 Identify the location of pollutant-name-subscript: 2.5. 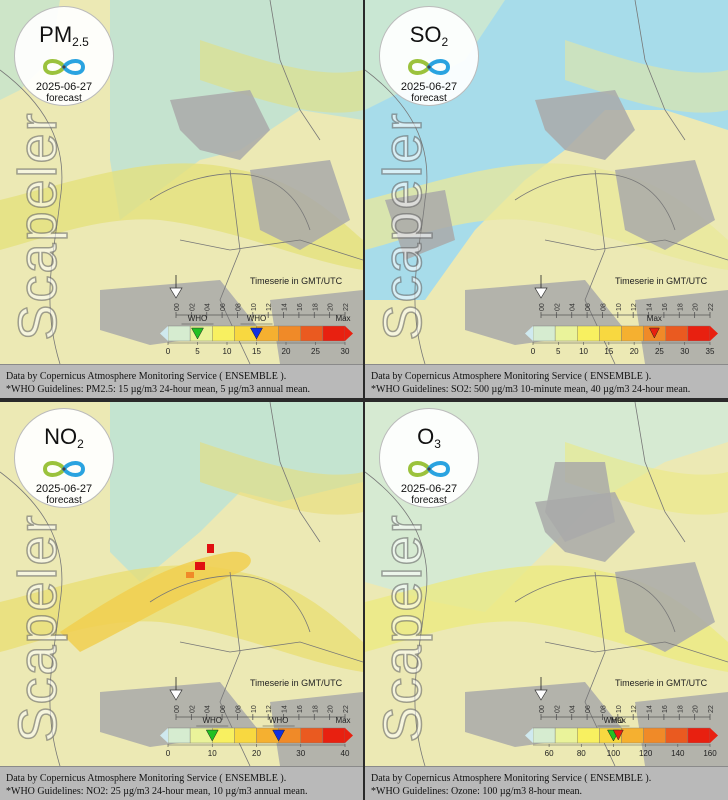
(80, 42).